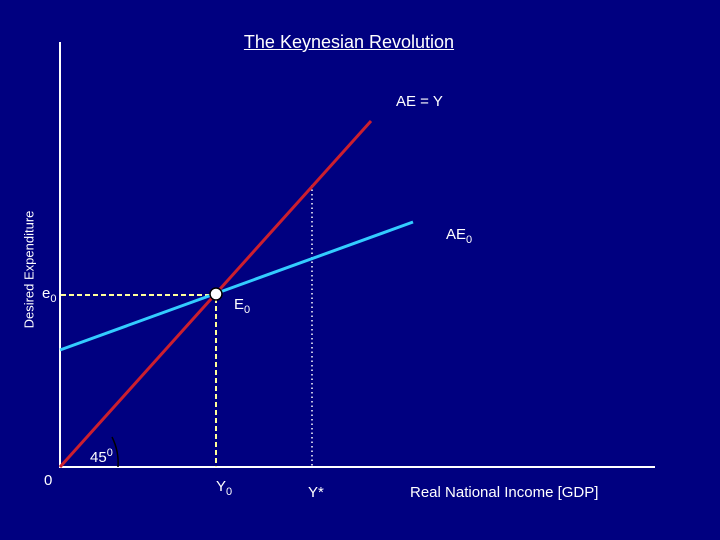 The image size is (720, 540). What do you see at coordinates (53, 299) in the screenshot?
I see `e0-label-sub: 0` at bounding box center [53, 299].